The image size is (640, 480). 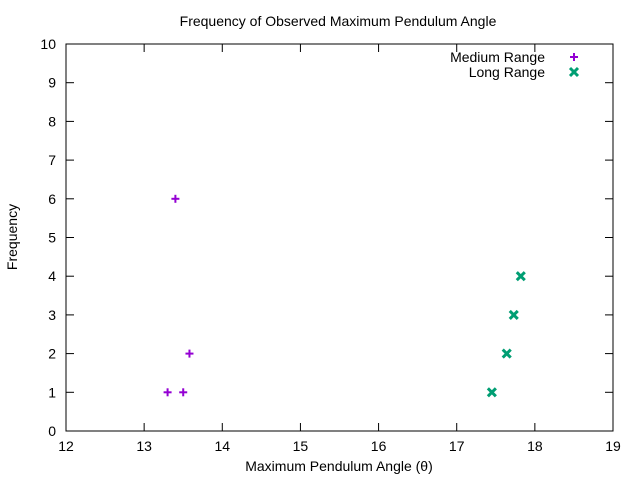 What do you see at coordinates (52, 431) in the screenshot?
I see `y-tick-label: 0` at bounding box center [52, 431].